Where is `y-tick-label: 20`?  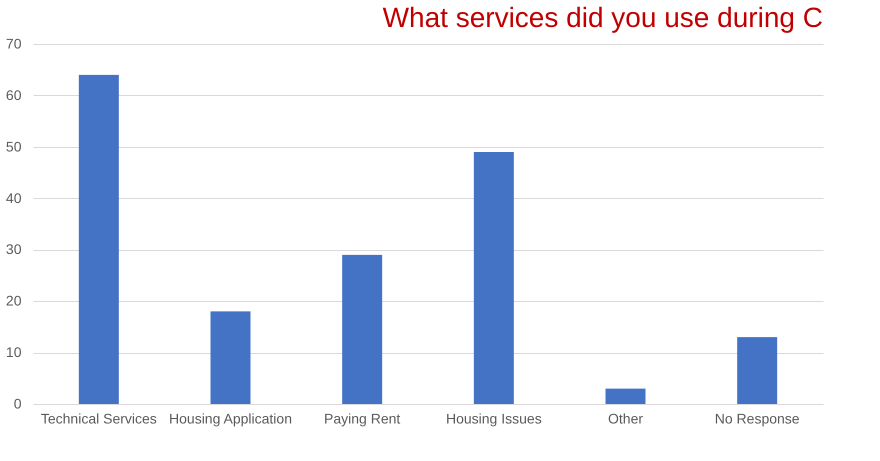
y-tick-label: 20 is located at coordinates (14, 300).